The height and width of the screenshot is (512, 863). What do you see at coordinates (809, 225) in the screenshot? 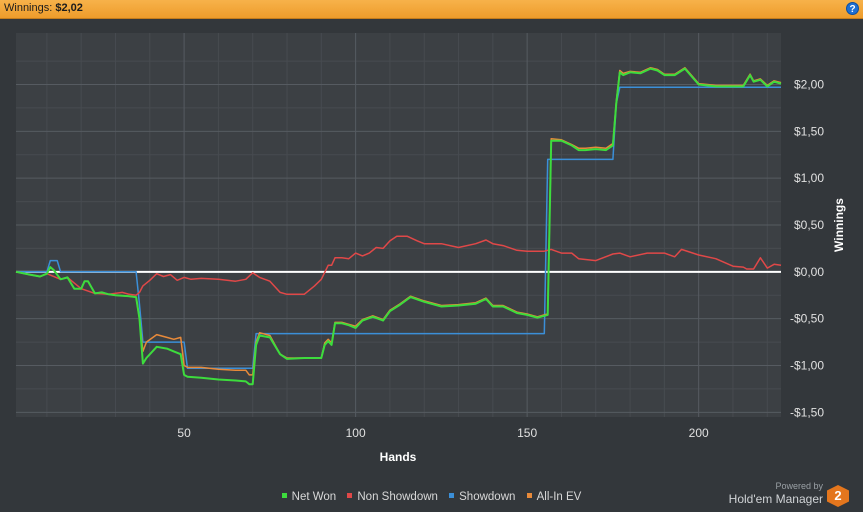
I see `y-tick-label: $0,50` at bounding box center [809, 225].